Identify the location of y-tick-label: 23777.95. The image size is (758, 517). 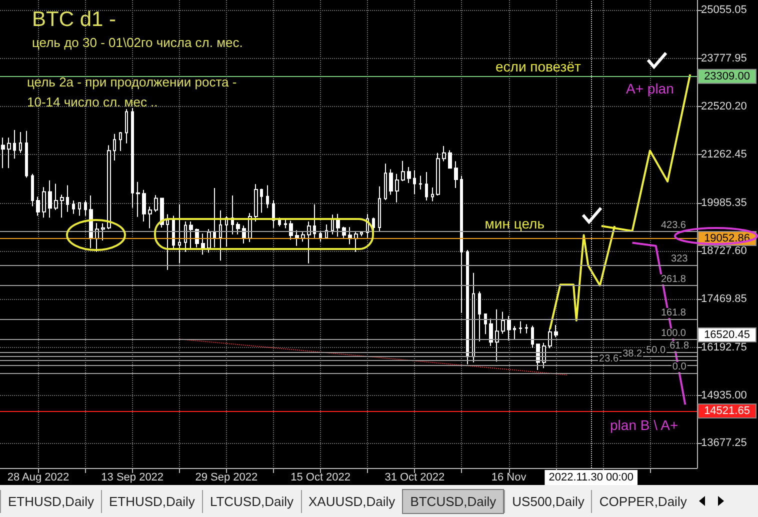
(724, 58).